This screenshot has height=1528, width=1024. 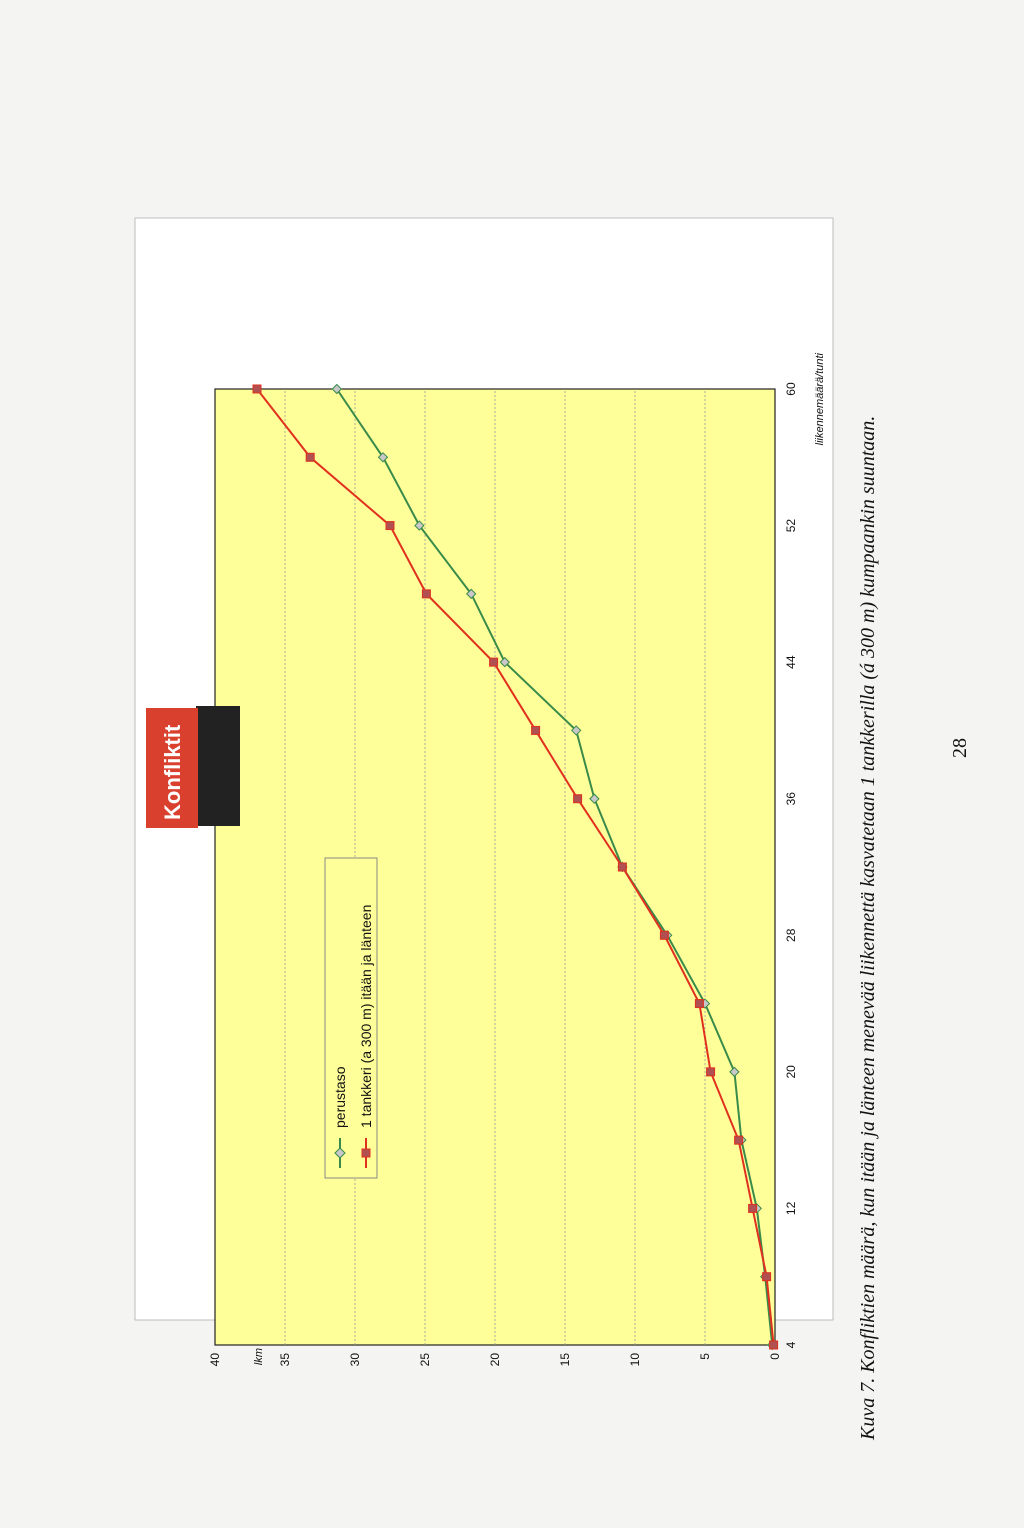 I want to click on legend-label-tankkeri: 1 tankkeri (a 300 m) itään ja länteen, so click(x=366, y=1016).